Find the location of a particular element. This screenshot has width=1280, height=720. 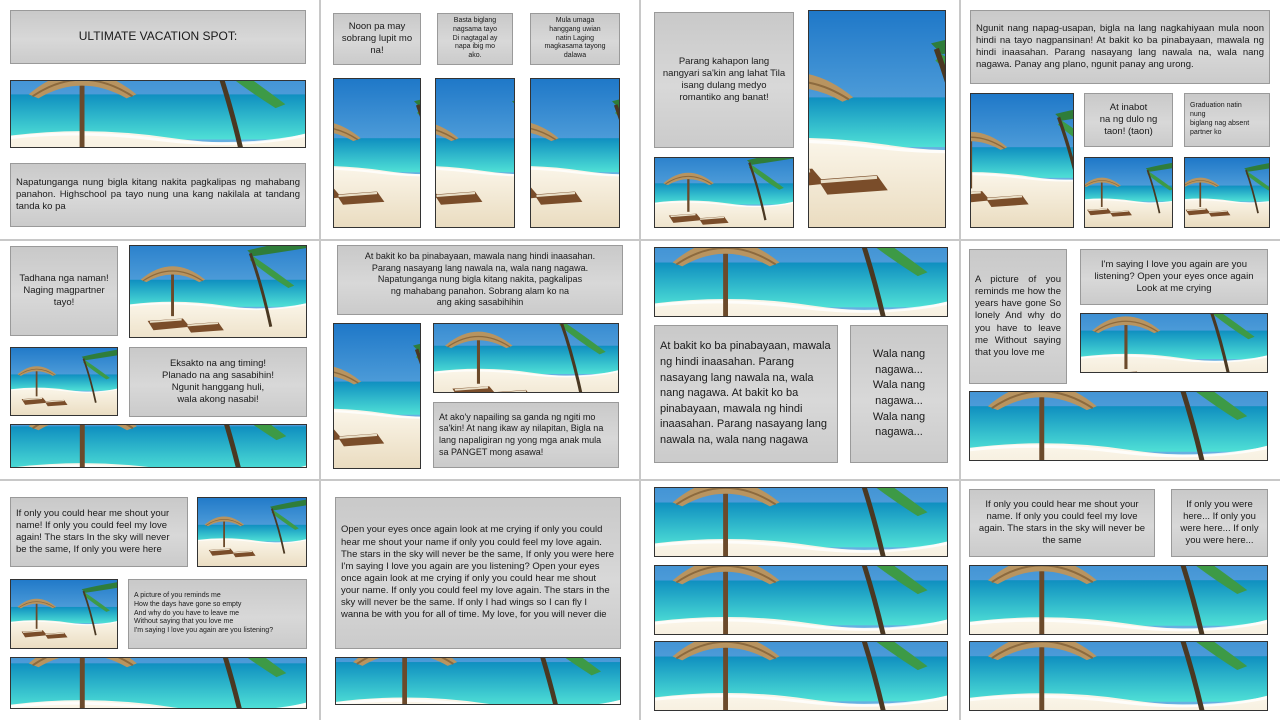

story-text: Noon pa may sobrang lupit mo na! is located at coordinates (377, 39).